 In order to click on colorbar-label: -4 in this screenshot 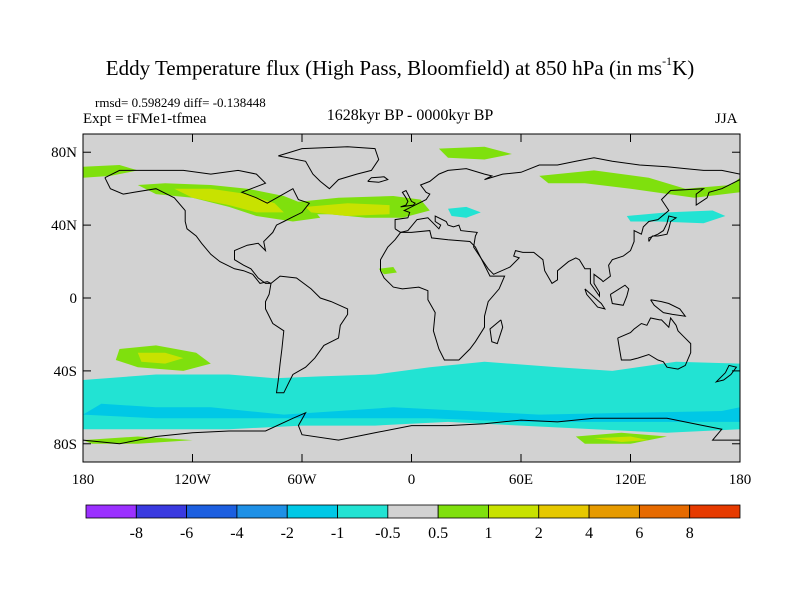, I will do `click(236, 533)`.